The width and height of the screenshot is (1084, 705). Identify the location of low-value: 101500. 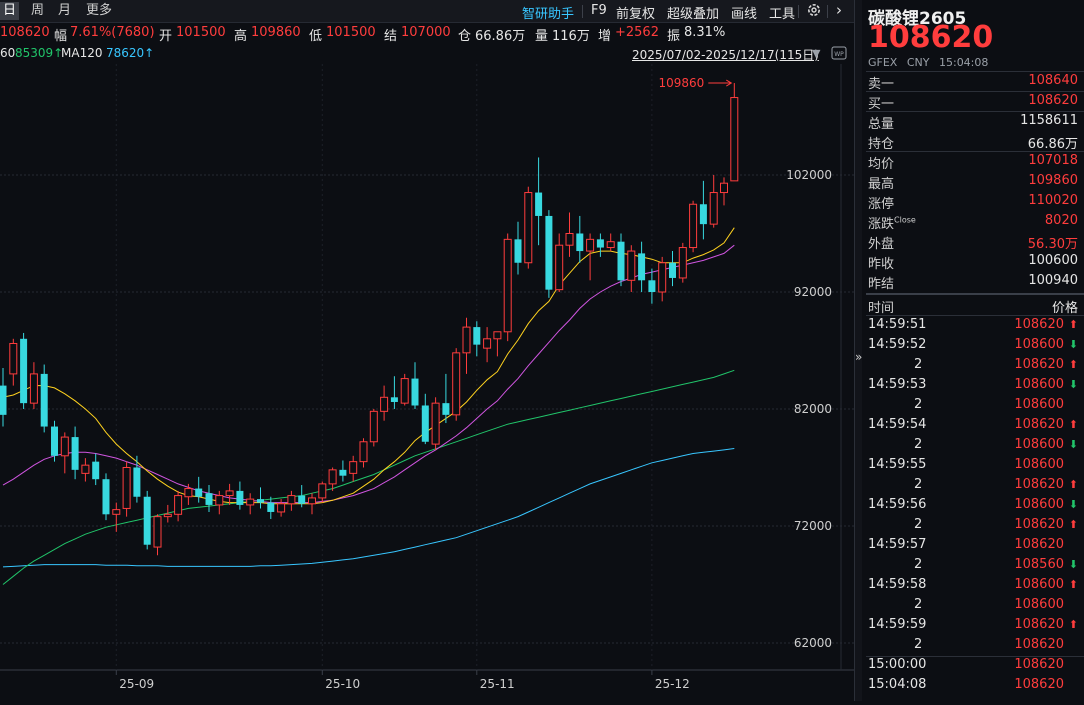
(351, 32).